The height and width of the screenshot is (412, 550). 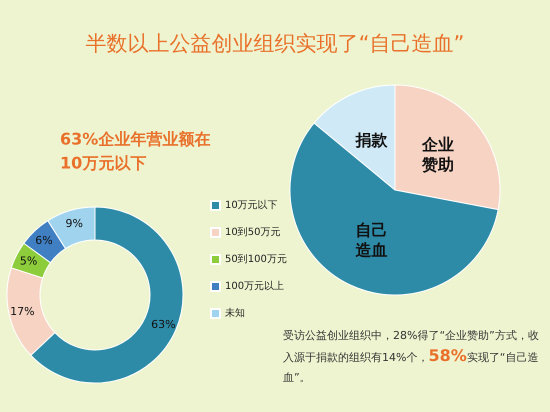 What do you see at coordinates (371, 140) in the screenshot?
I see `slice-label: 捐款` at bounding box center [371, 140].